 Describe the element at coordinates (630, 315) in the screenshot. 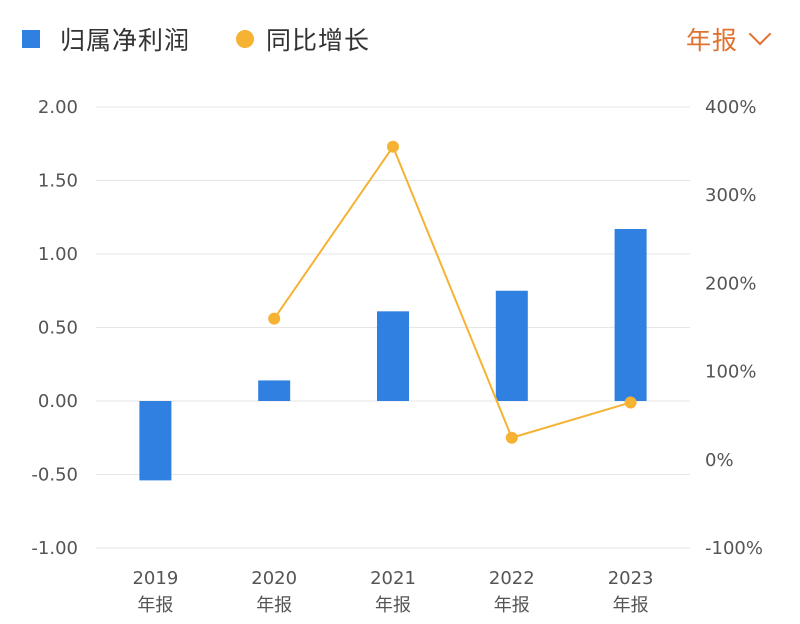

I see `bar-2023` at that location.